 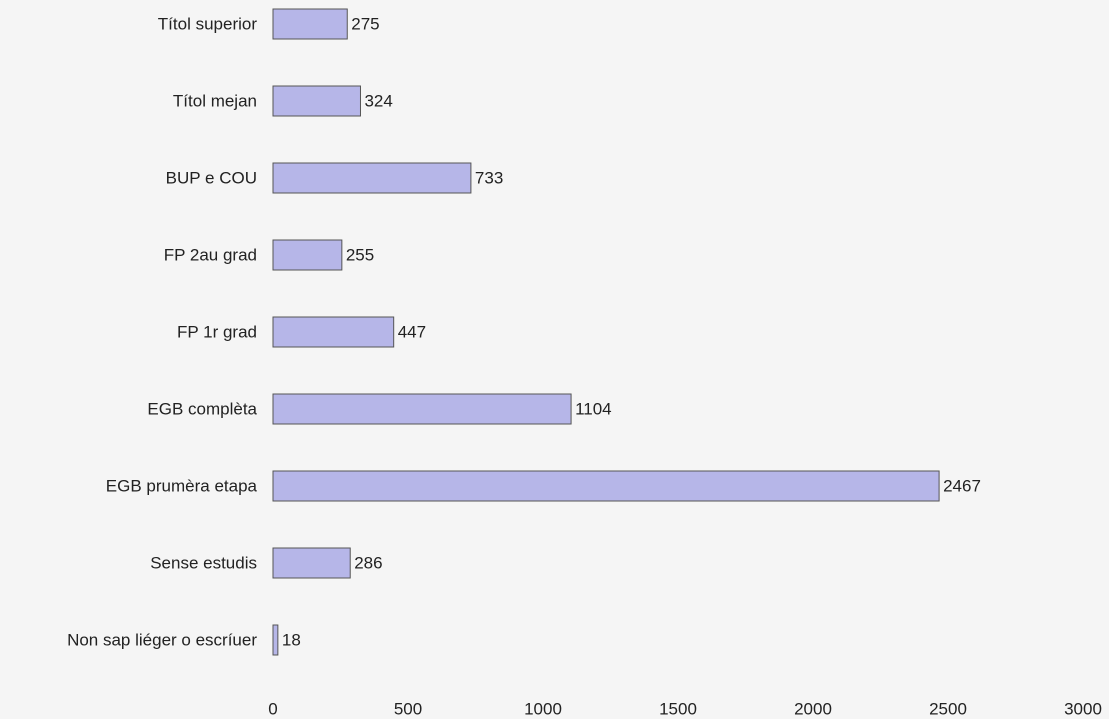 What do you see at coordinates (378, 100) in the screenshot?
I see `value-label: 324` at bounding box center [378, 100].